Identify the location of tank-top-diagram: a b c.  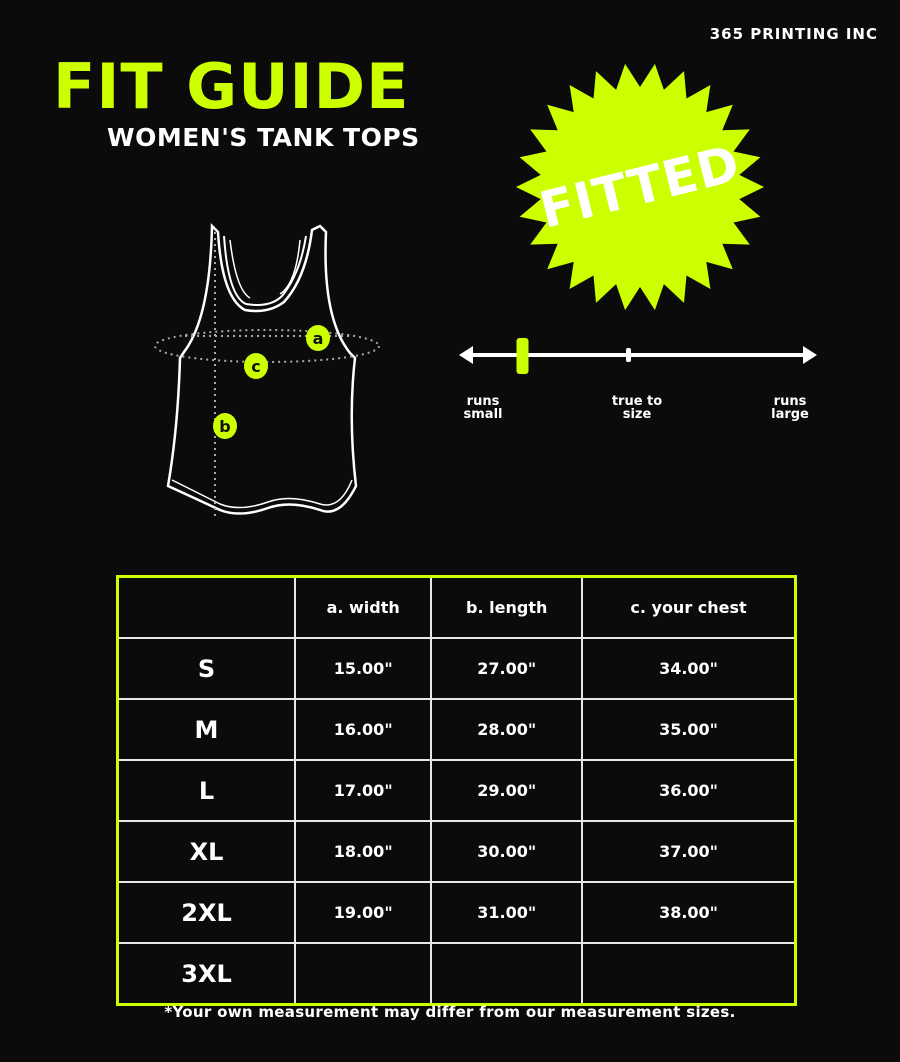
(267, 370).